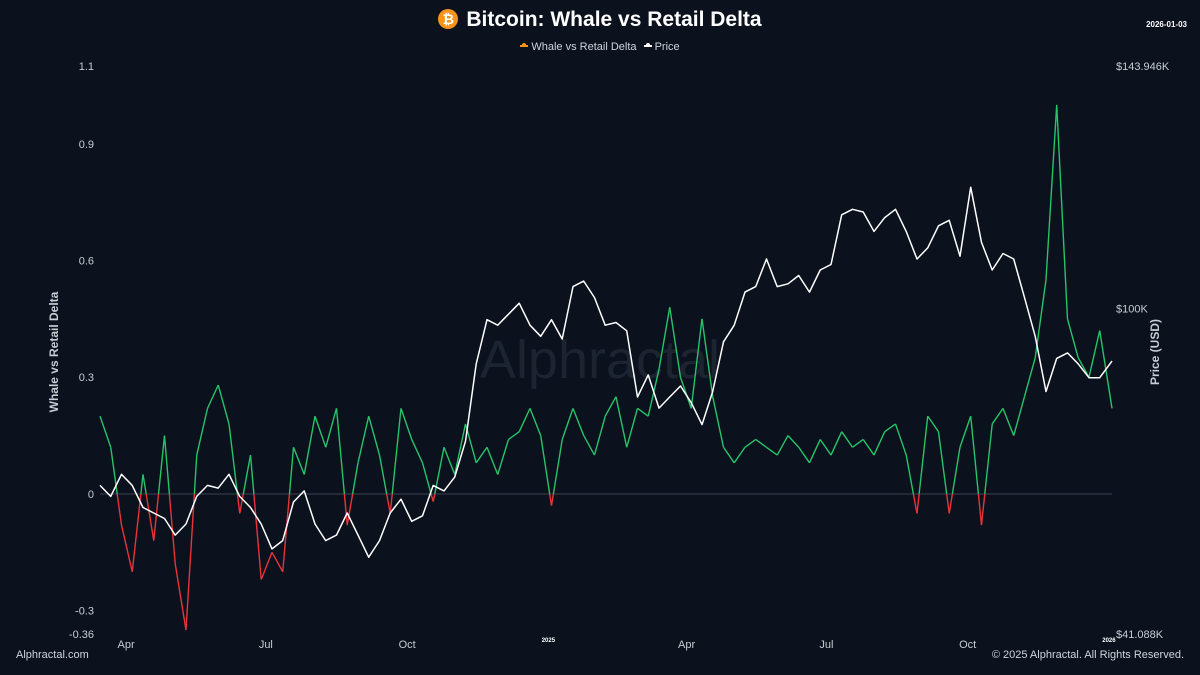 Image resolution: width=1200 pixels, height=675 pixels. What do you see at coordinates (448, 19) in the screenshot?
I see `bitcoin-icon: ₿` at bounding box center [448, 19].